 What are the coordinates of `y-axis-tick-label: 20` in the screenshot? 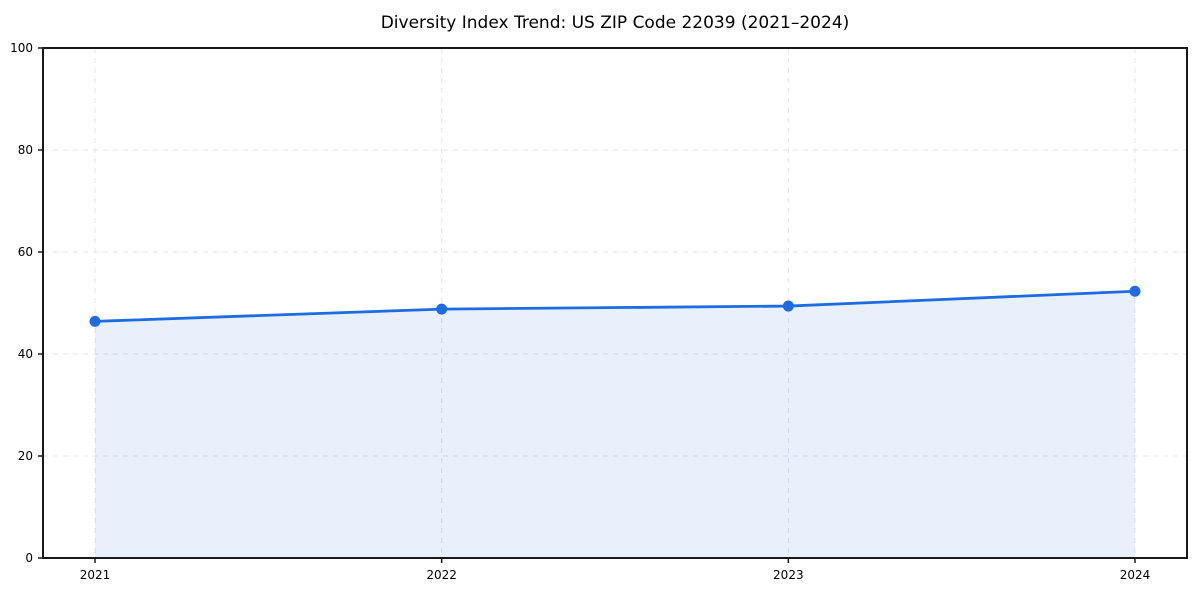 It's located at (25, 456).